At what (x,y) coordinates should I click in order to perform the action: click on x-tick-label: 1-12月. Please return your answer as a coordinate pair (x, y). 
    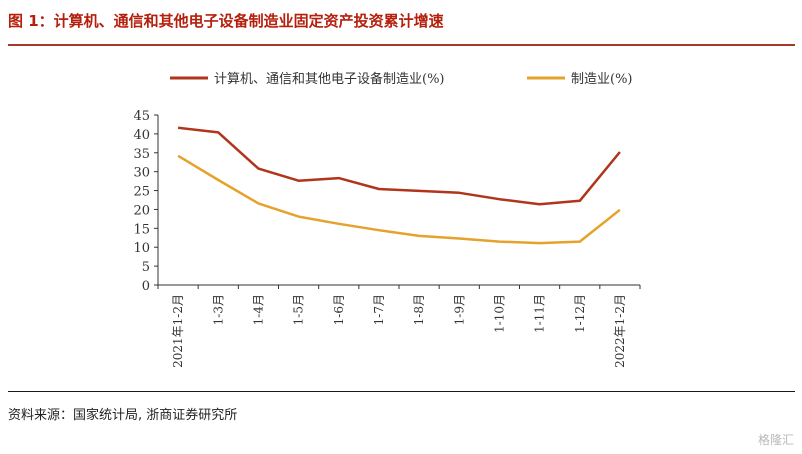
    Looking at the image, I should click on (580, 313).